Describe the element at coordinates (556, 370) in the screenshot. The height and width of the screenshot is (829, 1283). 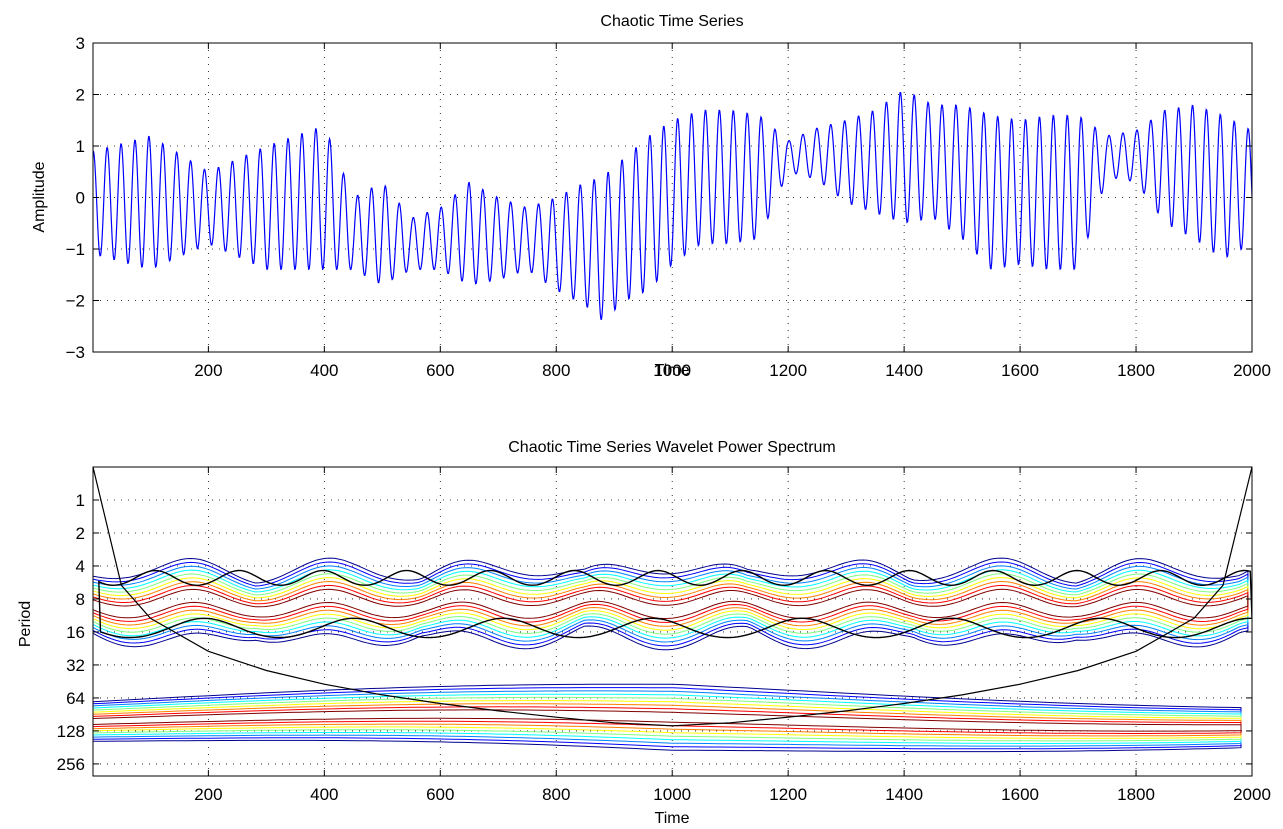
I see `ts-x-tick-label-3: 800` at that location.